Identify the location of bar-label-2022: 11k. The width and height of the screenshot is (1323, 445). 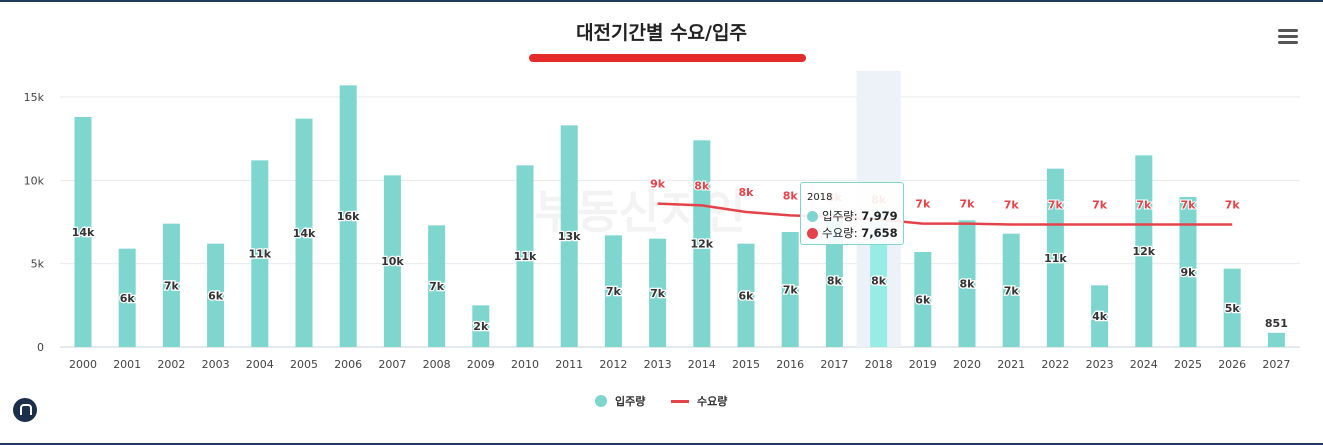
(1055, 258).